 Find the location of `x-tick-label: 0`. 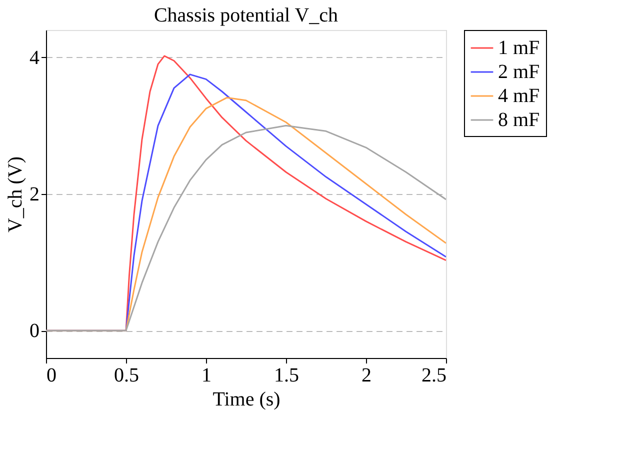

x-tick-label: 0 is located at coordinates (51, 375).